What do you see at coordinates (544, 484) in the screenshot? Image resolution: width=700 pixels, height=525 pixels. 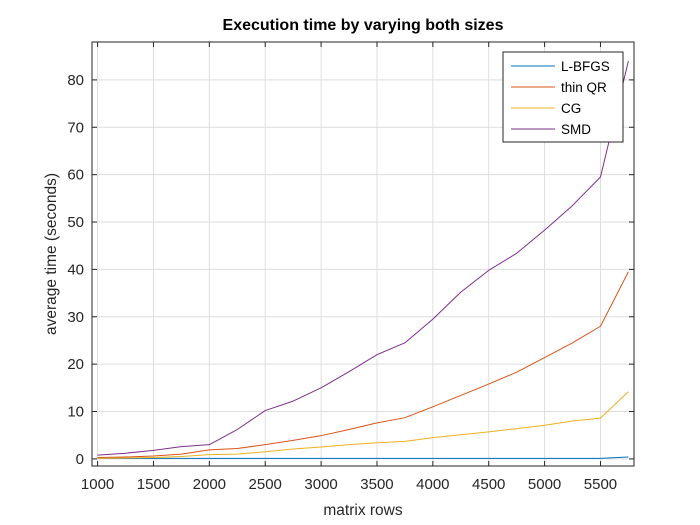 I see `x-tick-label: 5000` at bounding box center [544, 484].